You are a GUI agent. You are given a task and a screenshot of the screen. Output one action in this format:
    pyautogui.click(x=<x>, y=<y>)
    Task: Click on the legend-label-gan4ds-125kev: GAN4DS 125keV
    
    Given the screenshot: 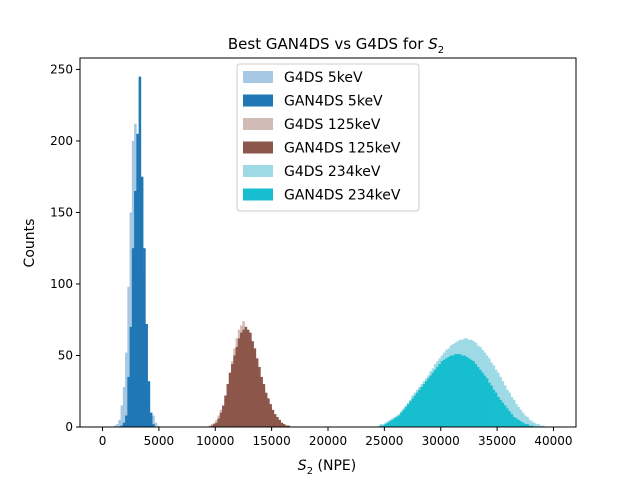 What is the action you would take?
    pyautogui.click(x=342, y=149)
    